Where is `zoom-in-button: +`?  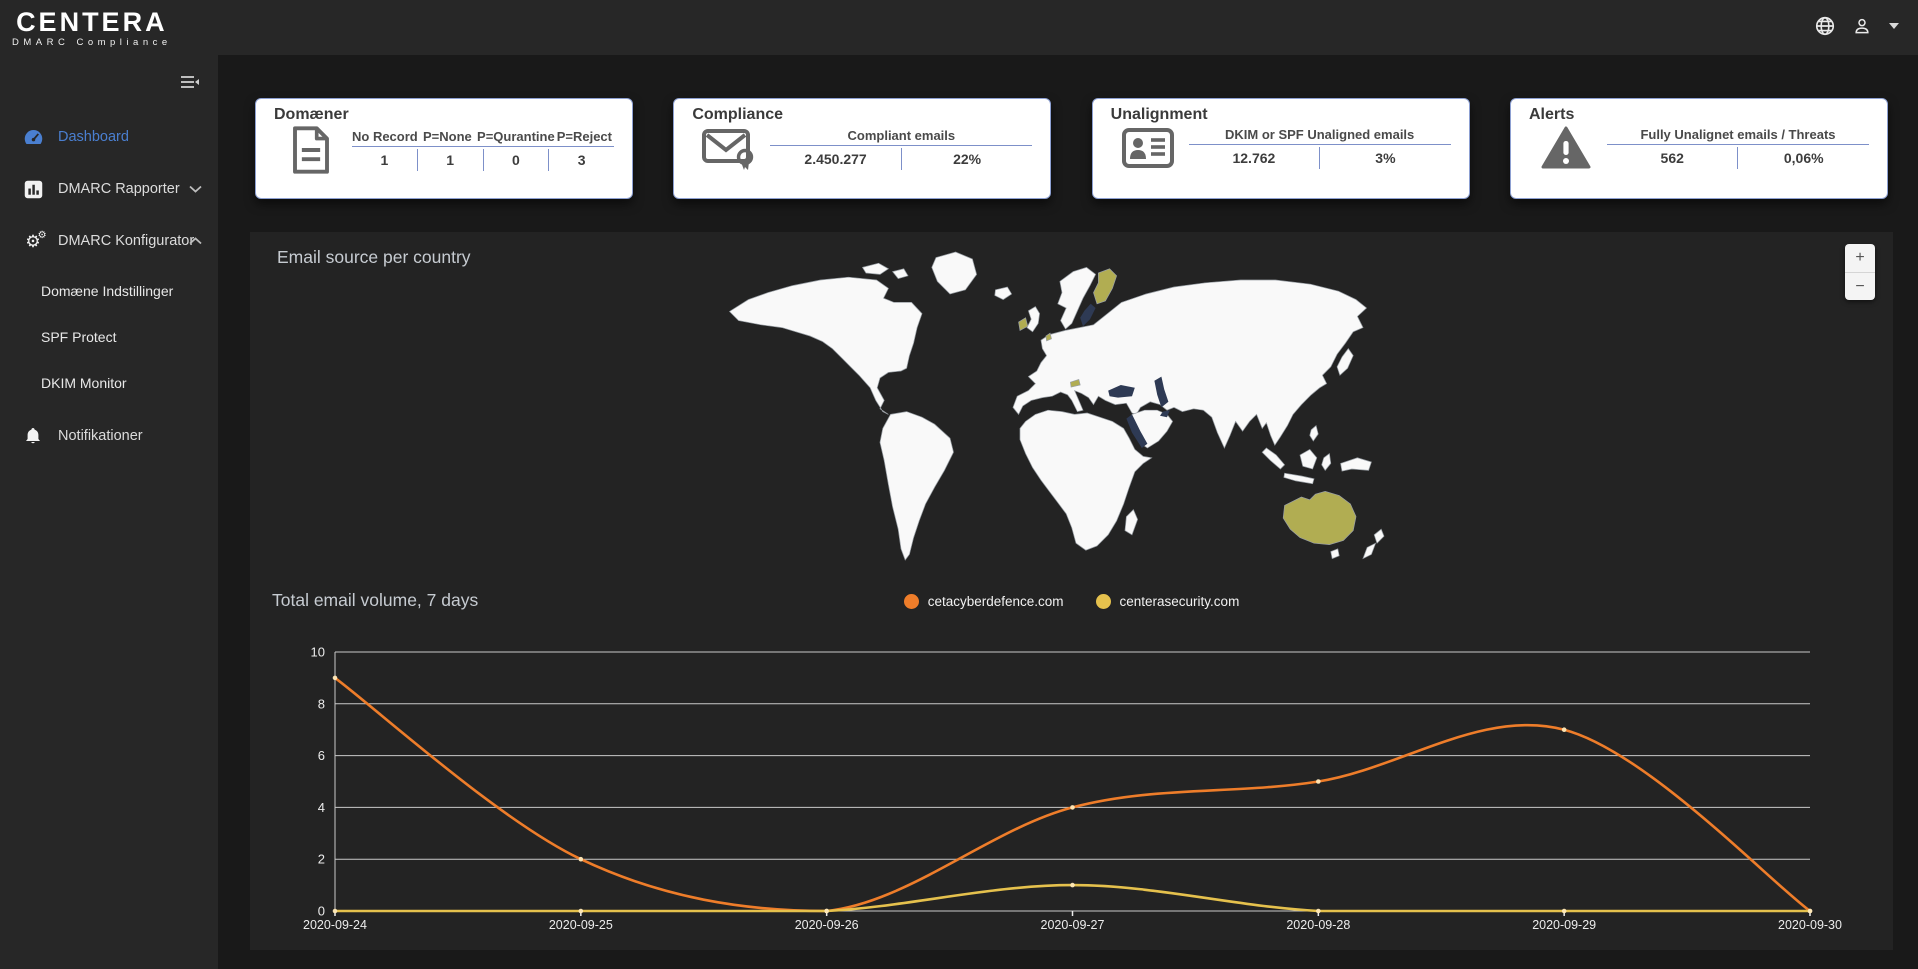 zoom-in-button: + is located at coordinates (1860, 257).